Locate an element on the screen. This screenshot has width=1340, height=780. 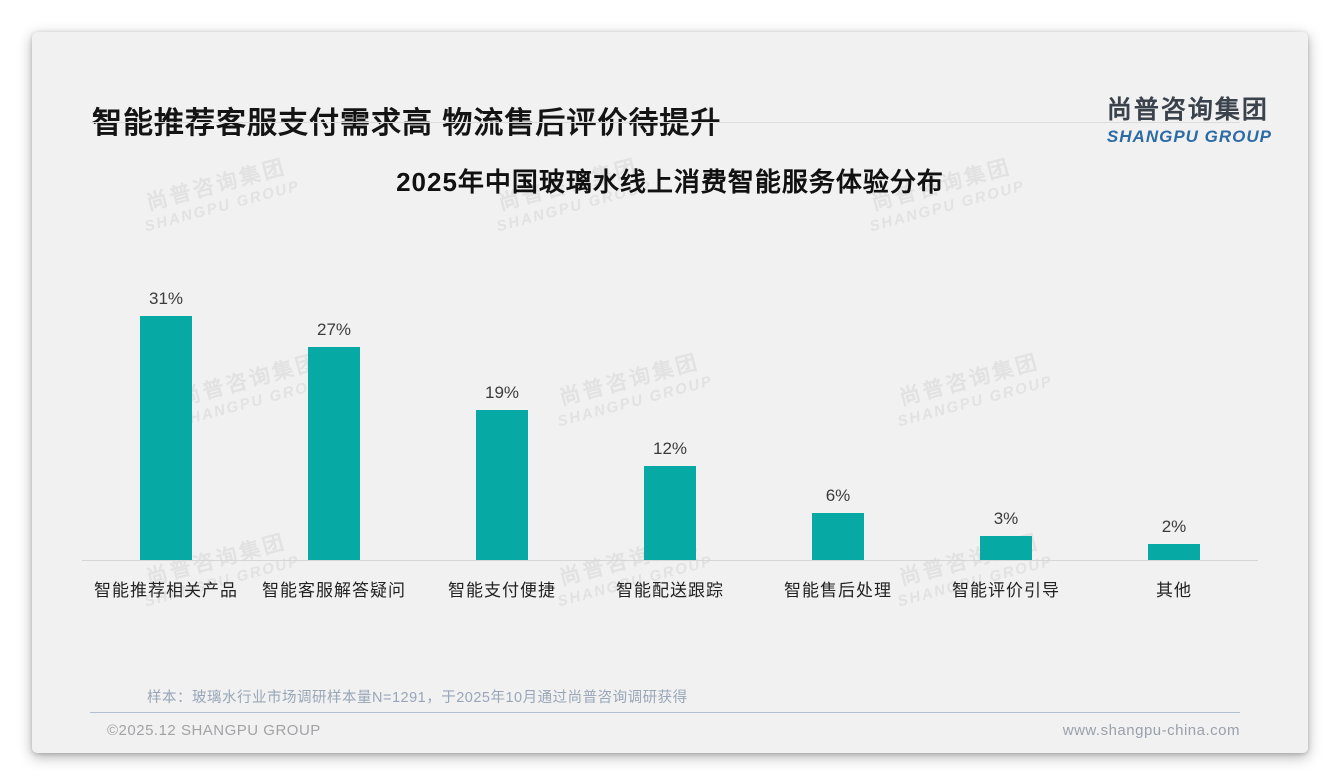
page-title: 智能推荐客服支付需求高 物流售后评价待提升 is located at coordinates (407, 123).